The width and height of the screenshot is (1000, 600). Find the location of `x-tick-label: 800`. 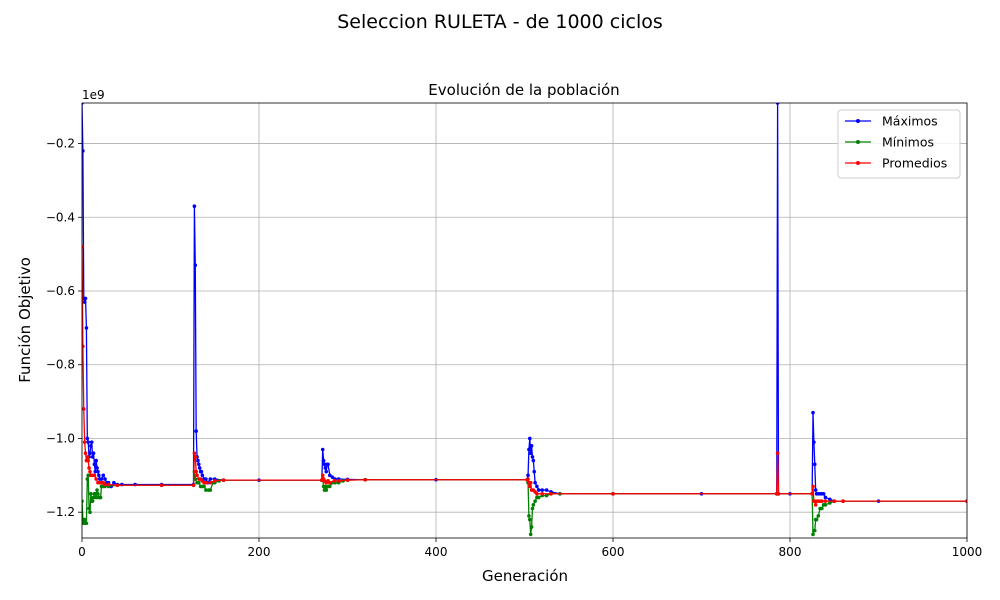

x-tick-label: 800 is located at coordinates (790, 552).